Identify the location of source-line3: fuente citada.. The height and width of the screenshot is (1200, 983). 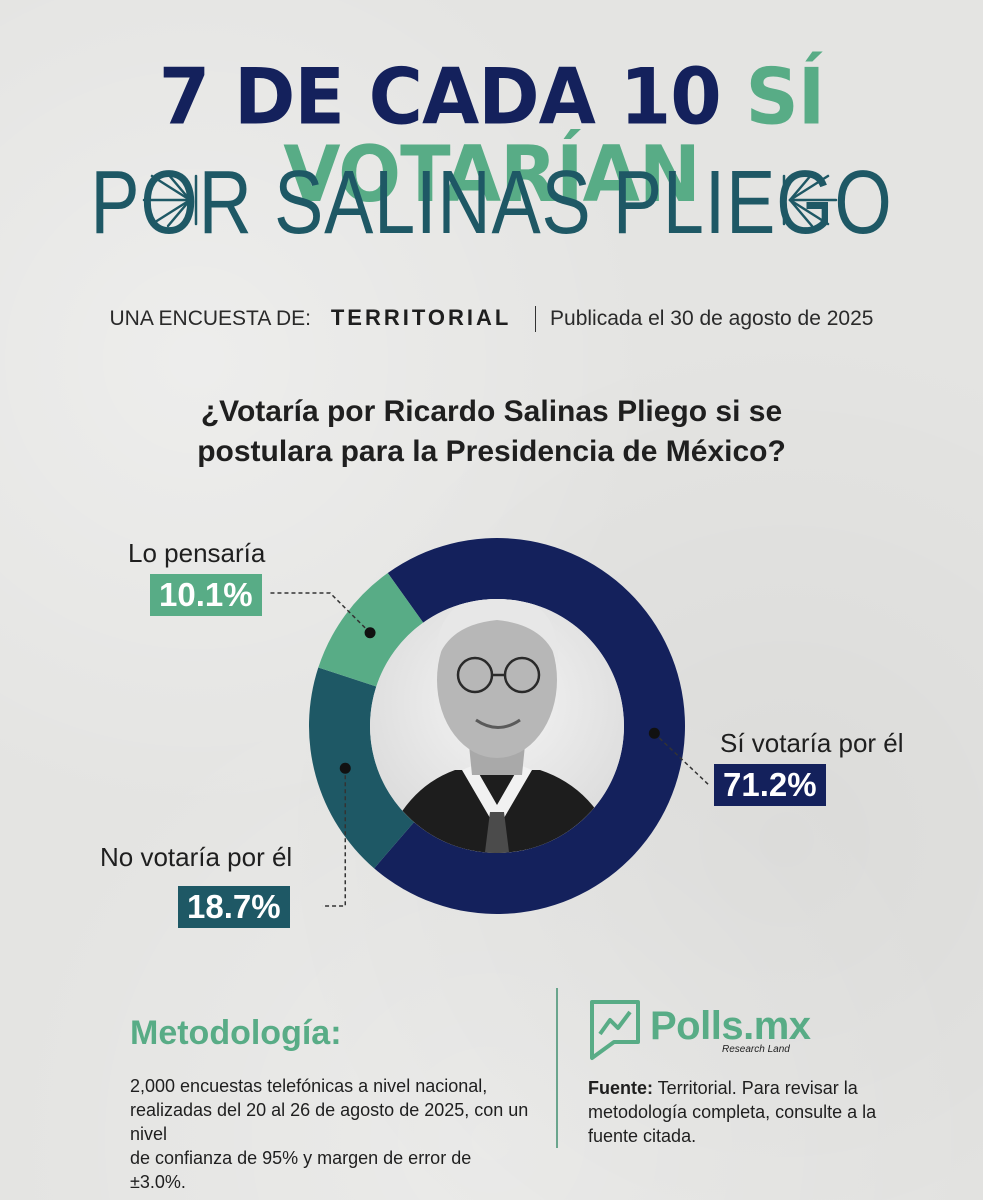
(642, 1136).